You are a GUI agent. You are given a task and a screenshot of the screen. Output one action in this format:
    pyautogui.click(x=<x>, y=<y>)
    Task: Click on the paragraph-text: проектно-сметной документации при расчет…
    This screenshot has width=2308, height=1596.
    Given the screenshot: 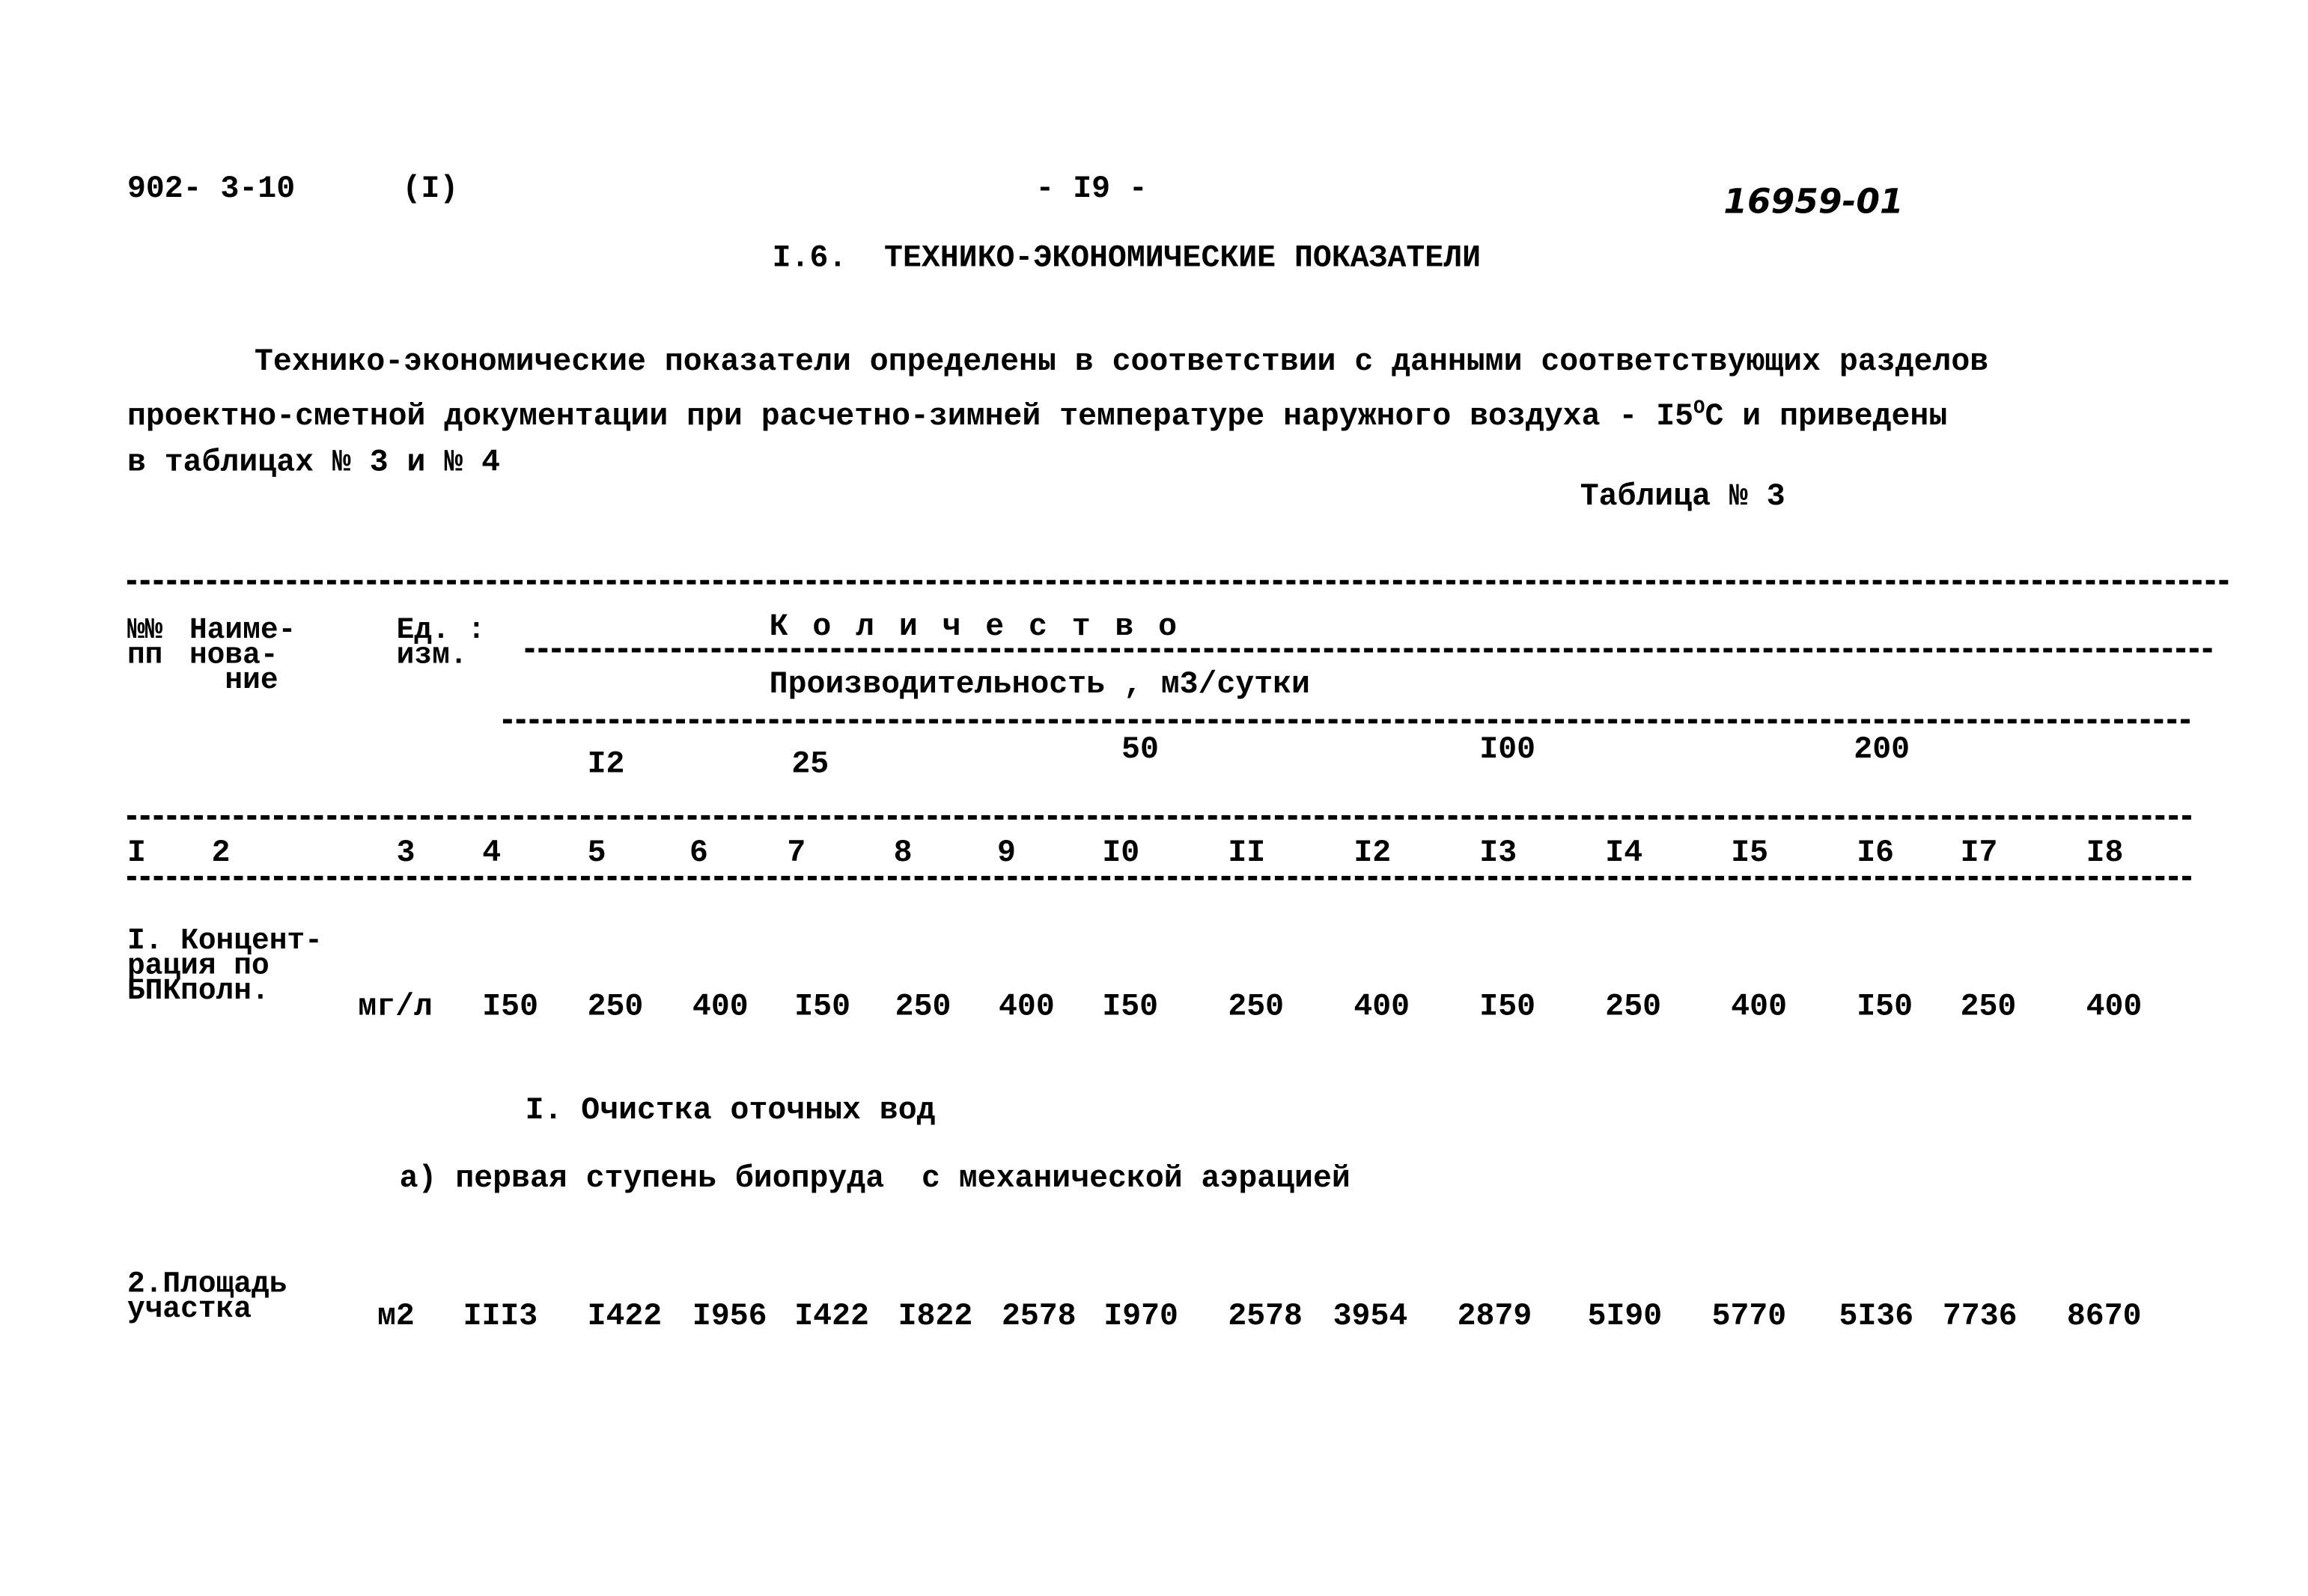 What is the action you would take?
    pyautogui.click(x=910, y=418)
    